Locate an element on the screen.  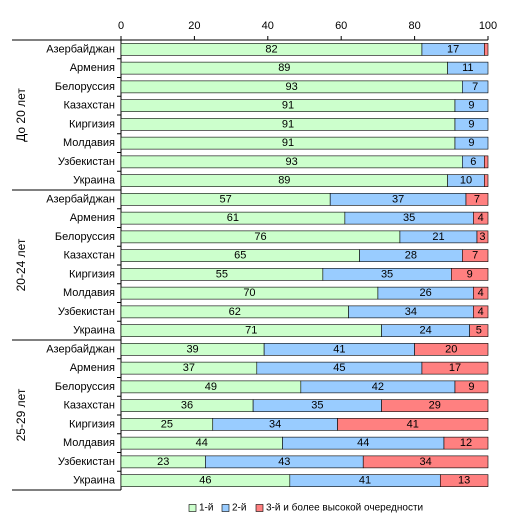
group-label: 20-24 лет is located at coordinates (21, 264).